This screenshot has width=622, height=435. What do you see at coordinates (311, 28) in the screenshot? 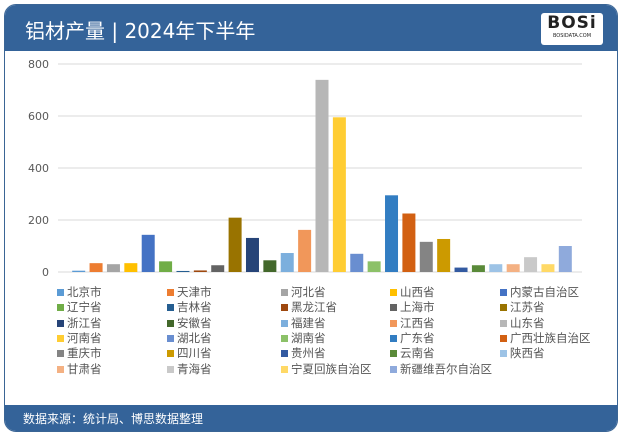
I see `header-bar: 铝材产量 | 2024年下半年 BOSi BOSIDATA.COM` at bounding box center [311, 28].